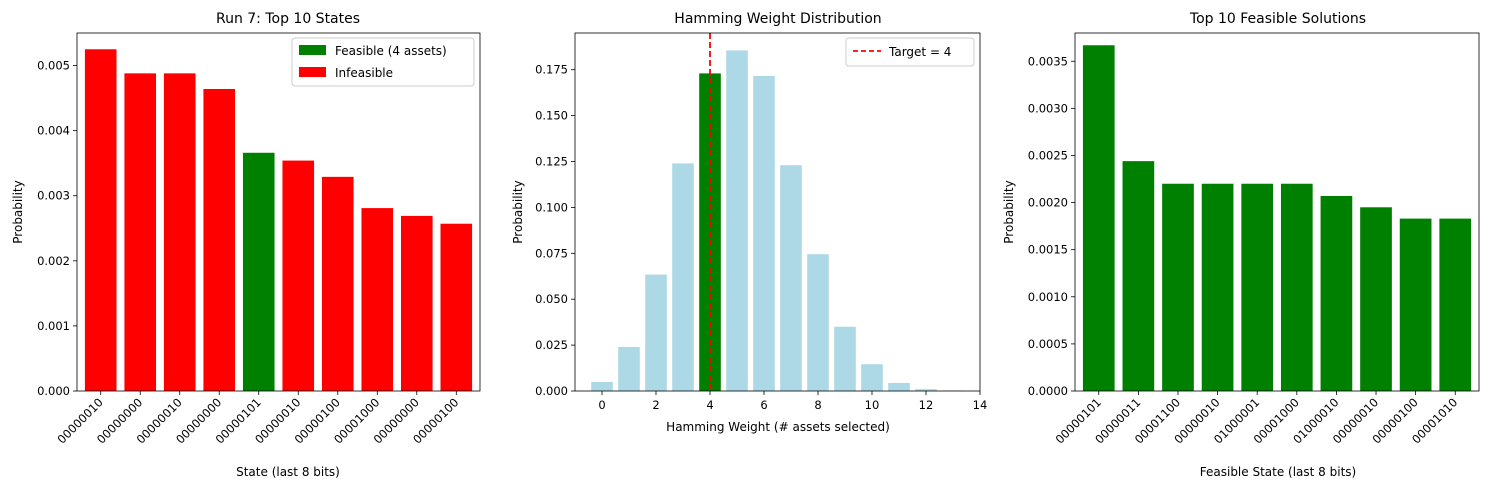  What do you see at coordinates (551, 207) in the screenshot?
I see `panel2-ytick-label: 0.100` at bounding box center [551, 207].